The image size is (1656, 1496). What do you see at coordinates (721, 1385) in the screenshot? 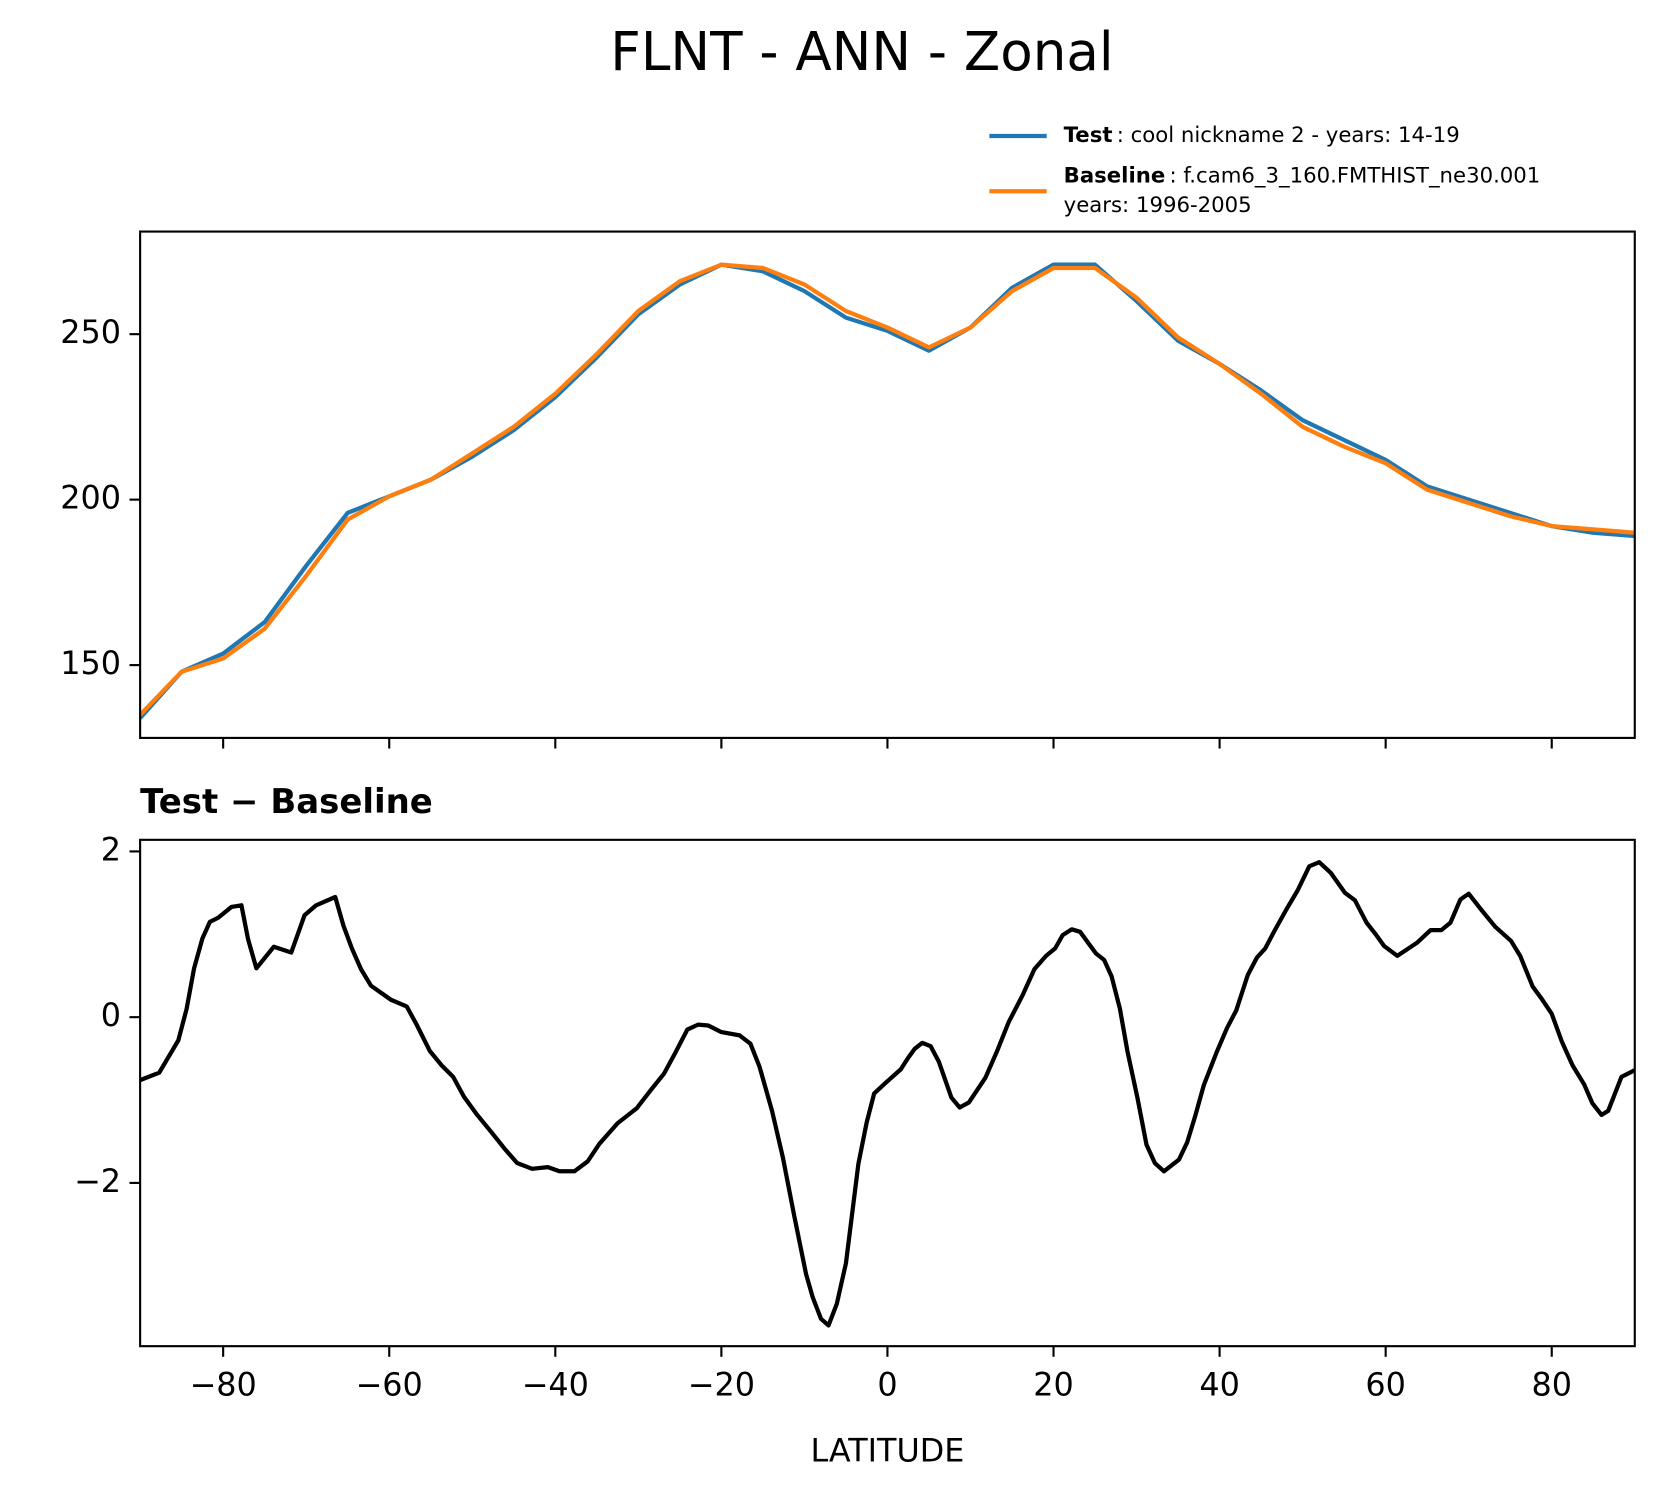
I see `x-tick-label: −20` at bounding box center [721, 1385].